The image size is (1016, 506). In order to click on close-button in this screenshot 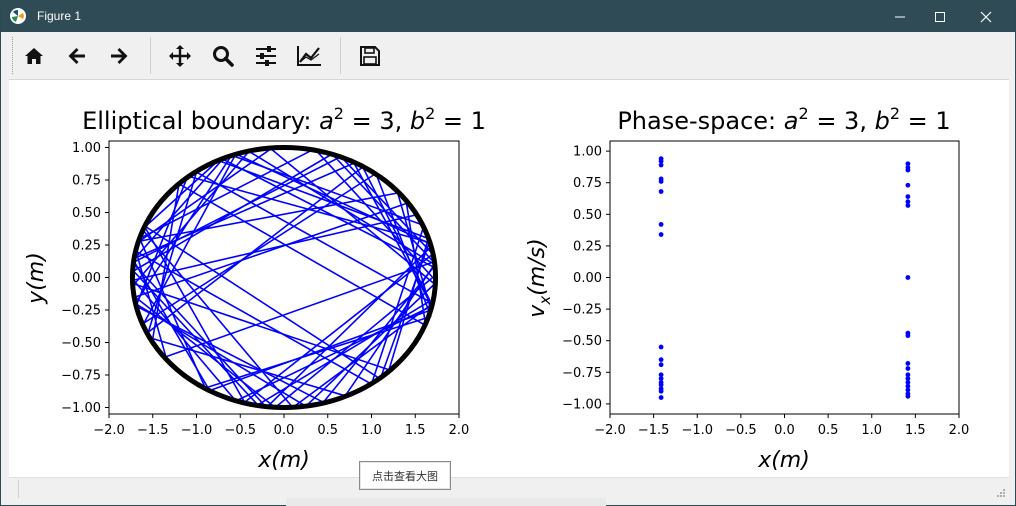, I will do `click(986, 16)`.